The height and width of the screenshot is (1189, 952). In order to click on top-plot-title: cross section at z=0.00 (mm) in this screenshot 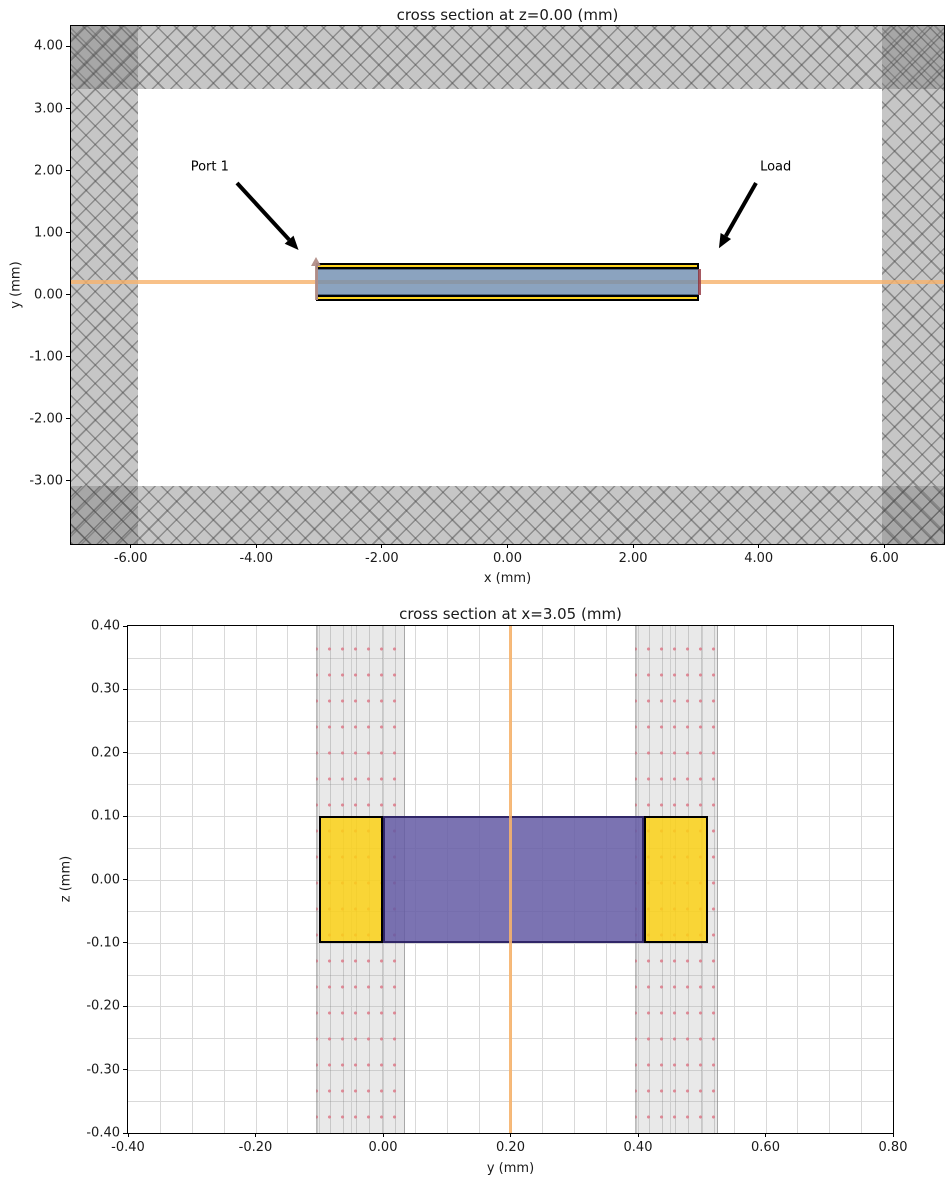, I will do `click(507, 15)`.